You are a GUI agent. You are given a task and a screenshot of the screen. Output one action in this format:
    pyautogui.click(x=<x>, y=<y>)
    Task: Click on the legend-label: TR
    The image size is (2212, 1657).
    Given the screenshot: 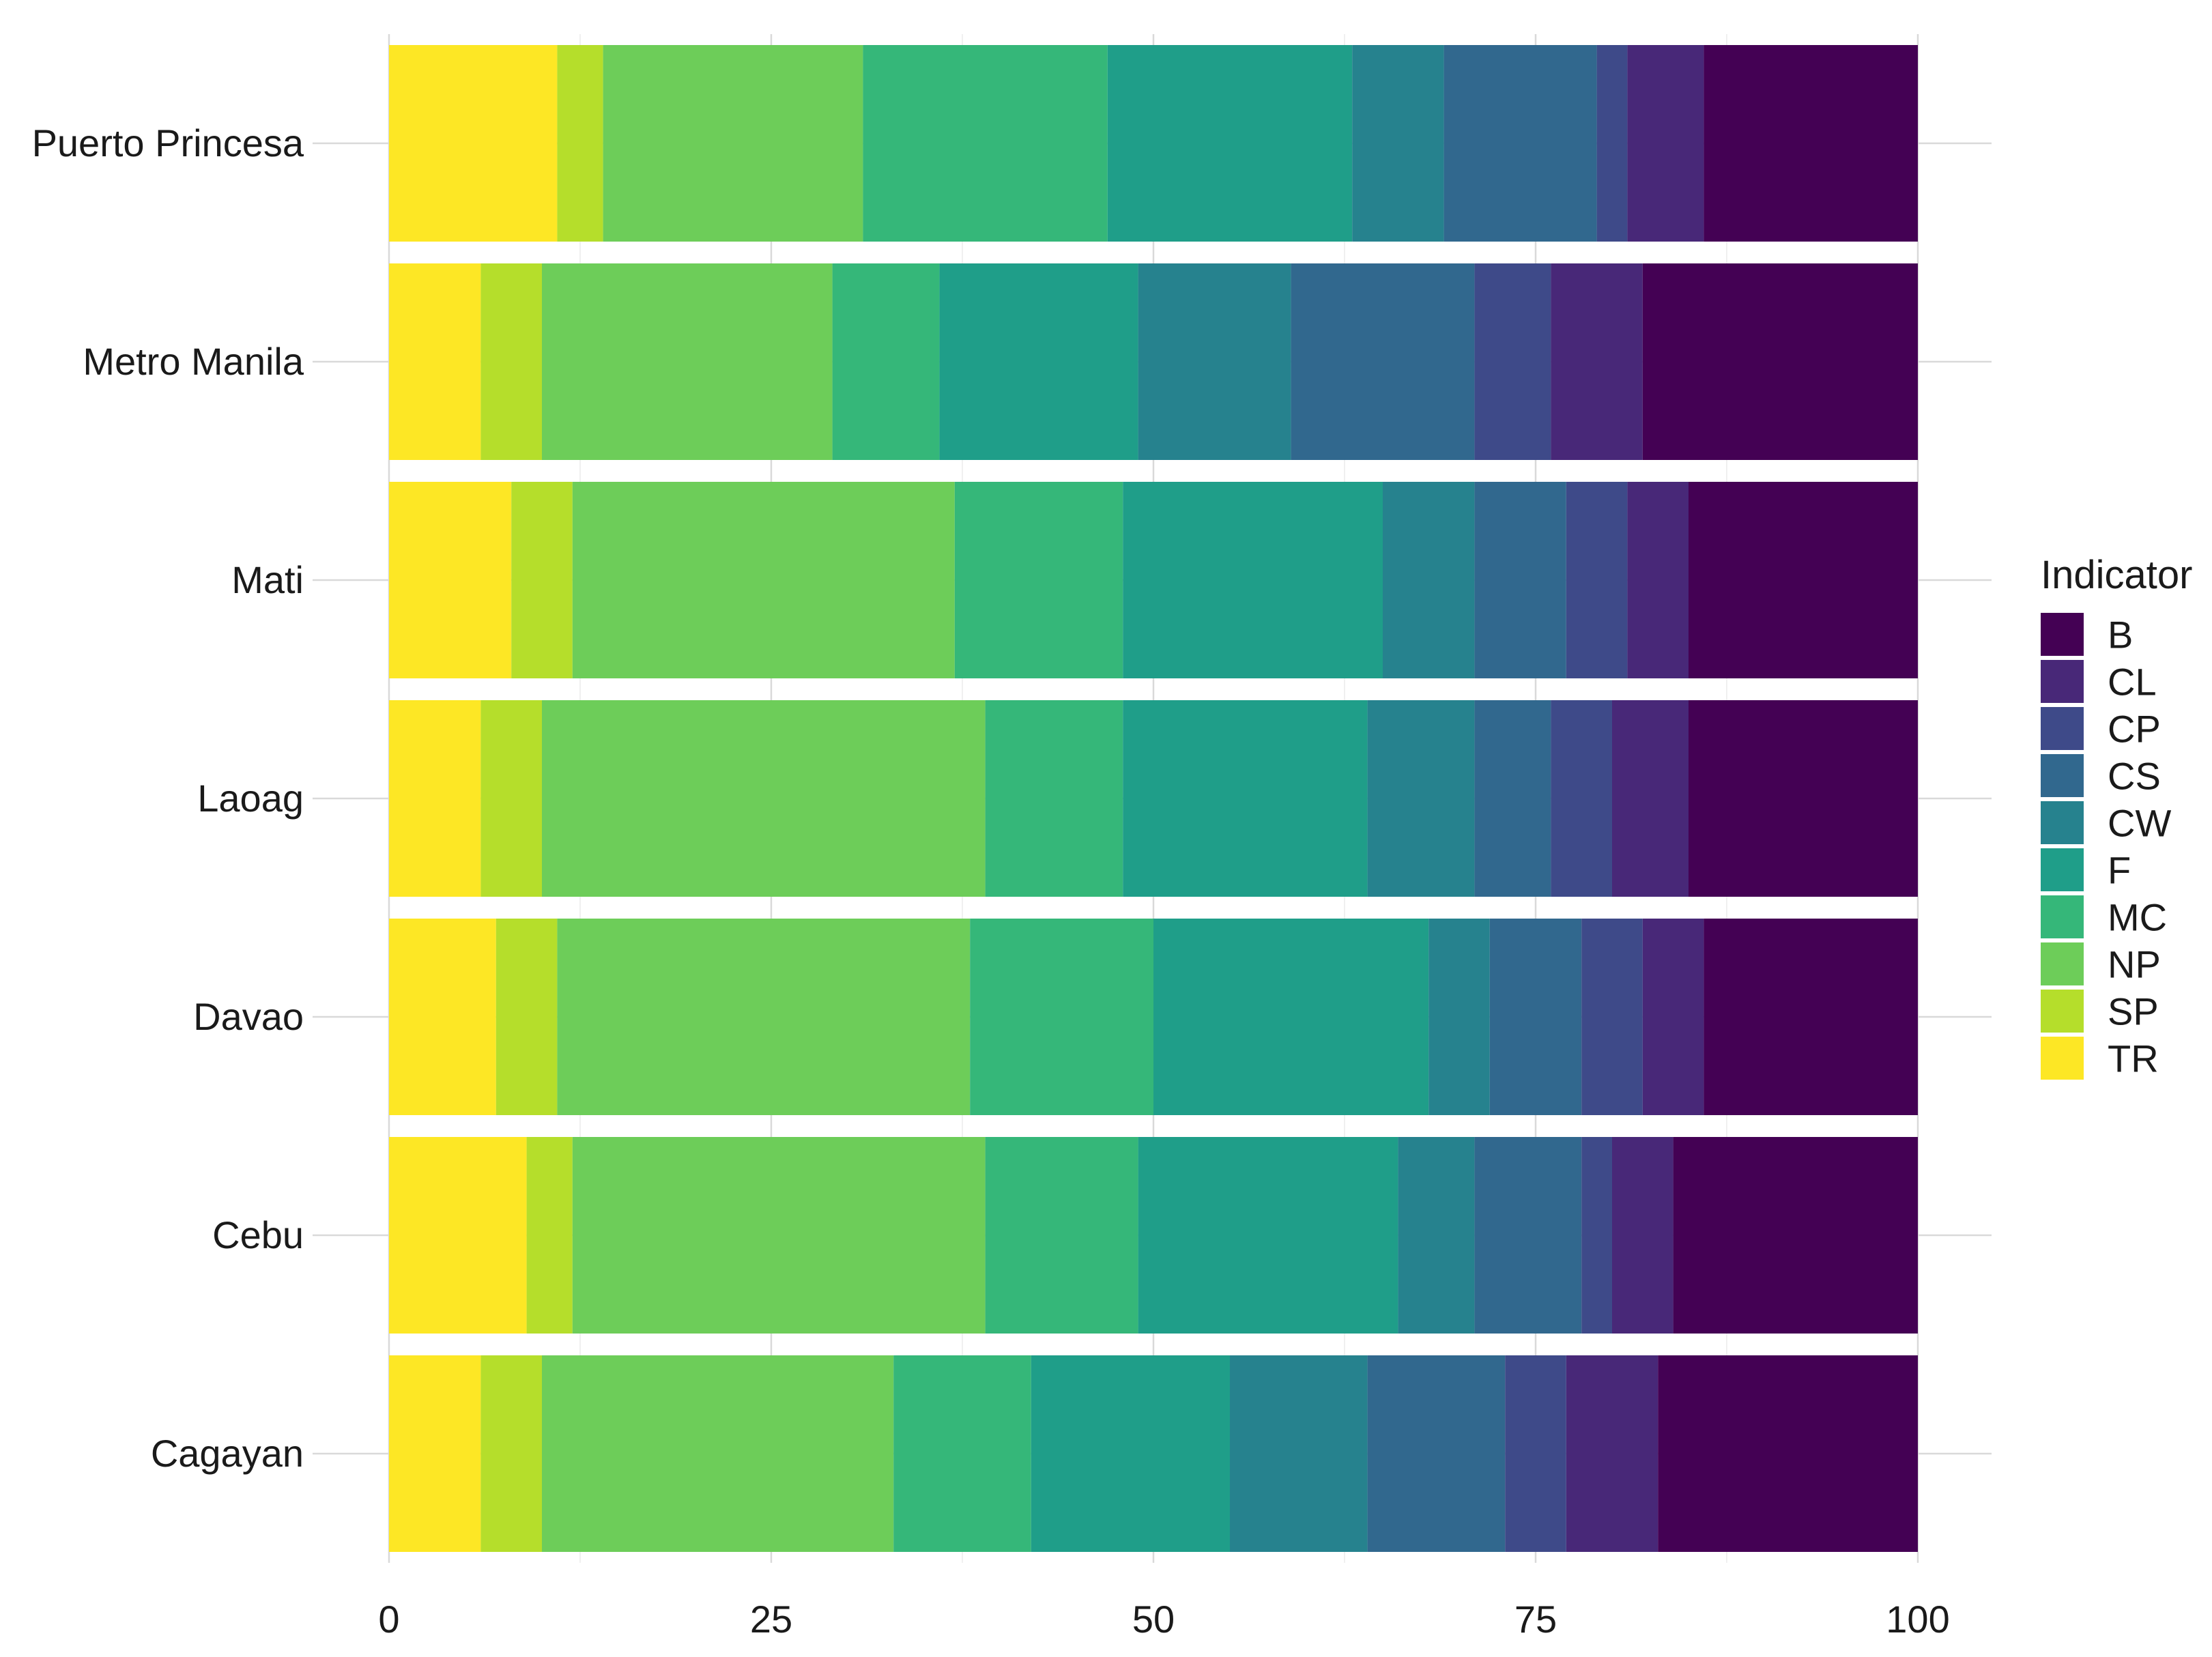 What is the action you would take?
    pyautogui.click(x=2134, y=1058)
    